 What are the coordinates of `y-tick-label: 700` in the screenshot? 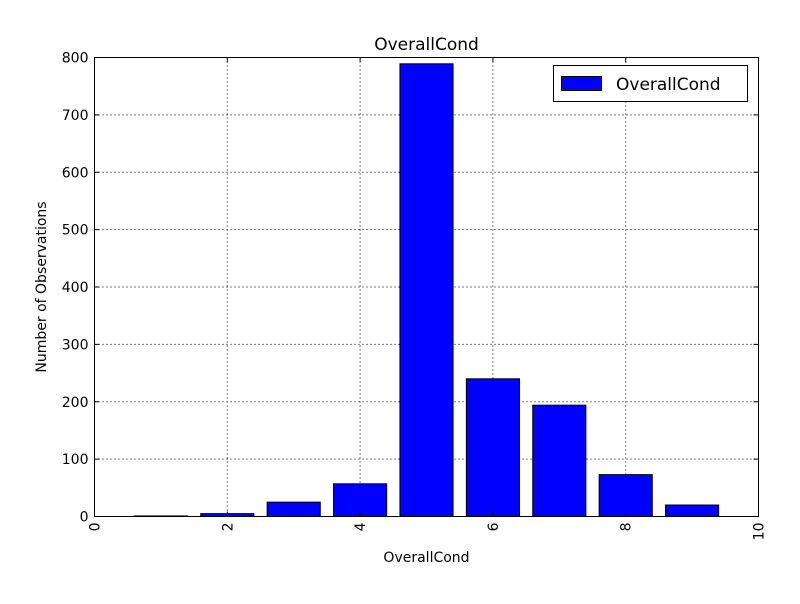 It's located at (75, 116).